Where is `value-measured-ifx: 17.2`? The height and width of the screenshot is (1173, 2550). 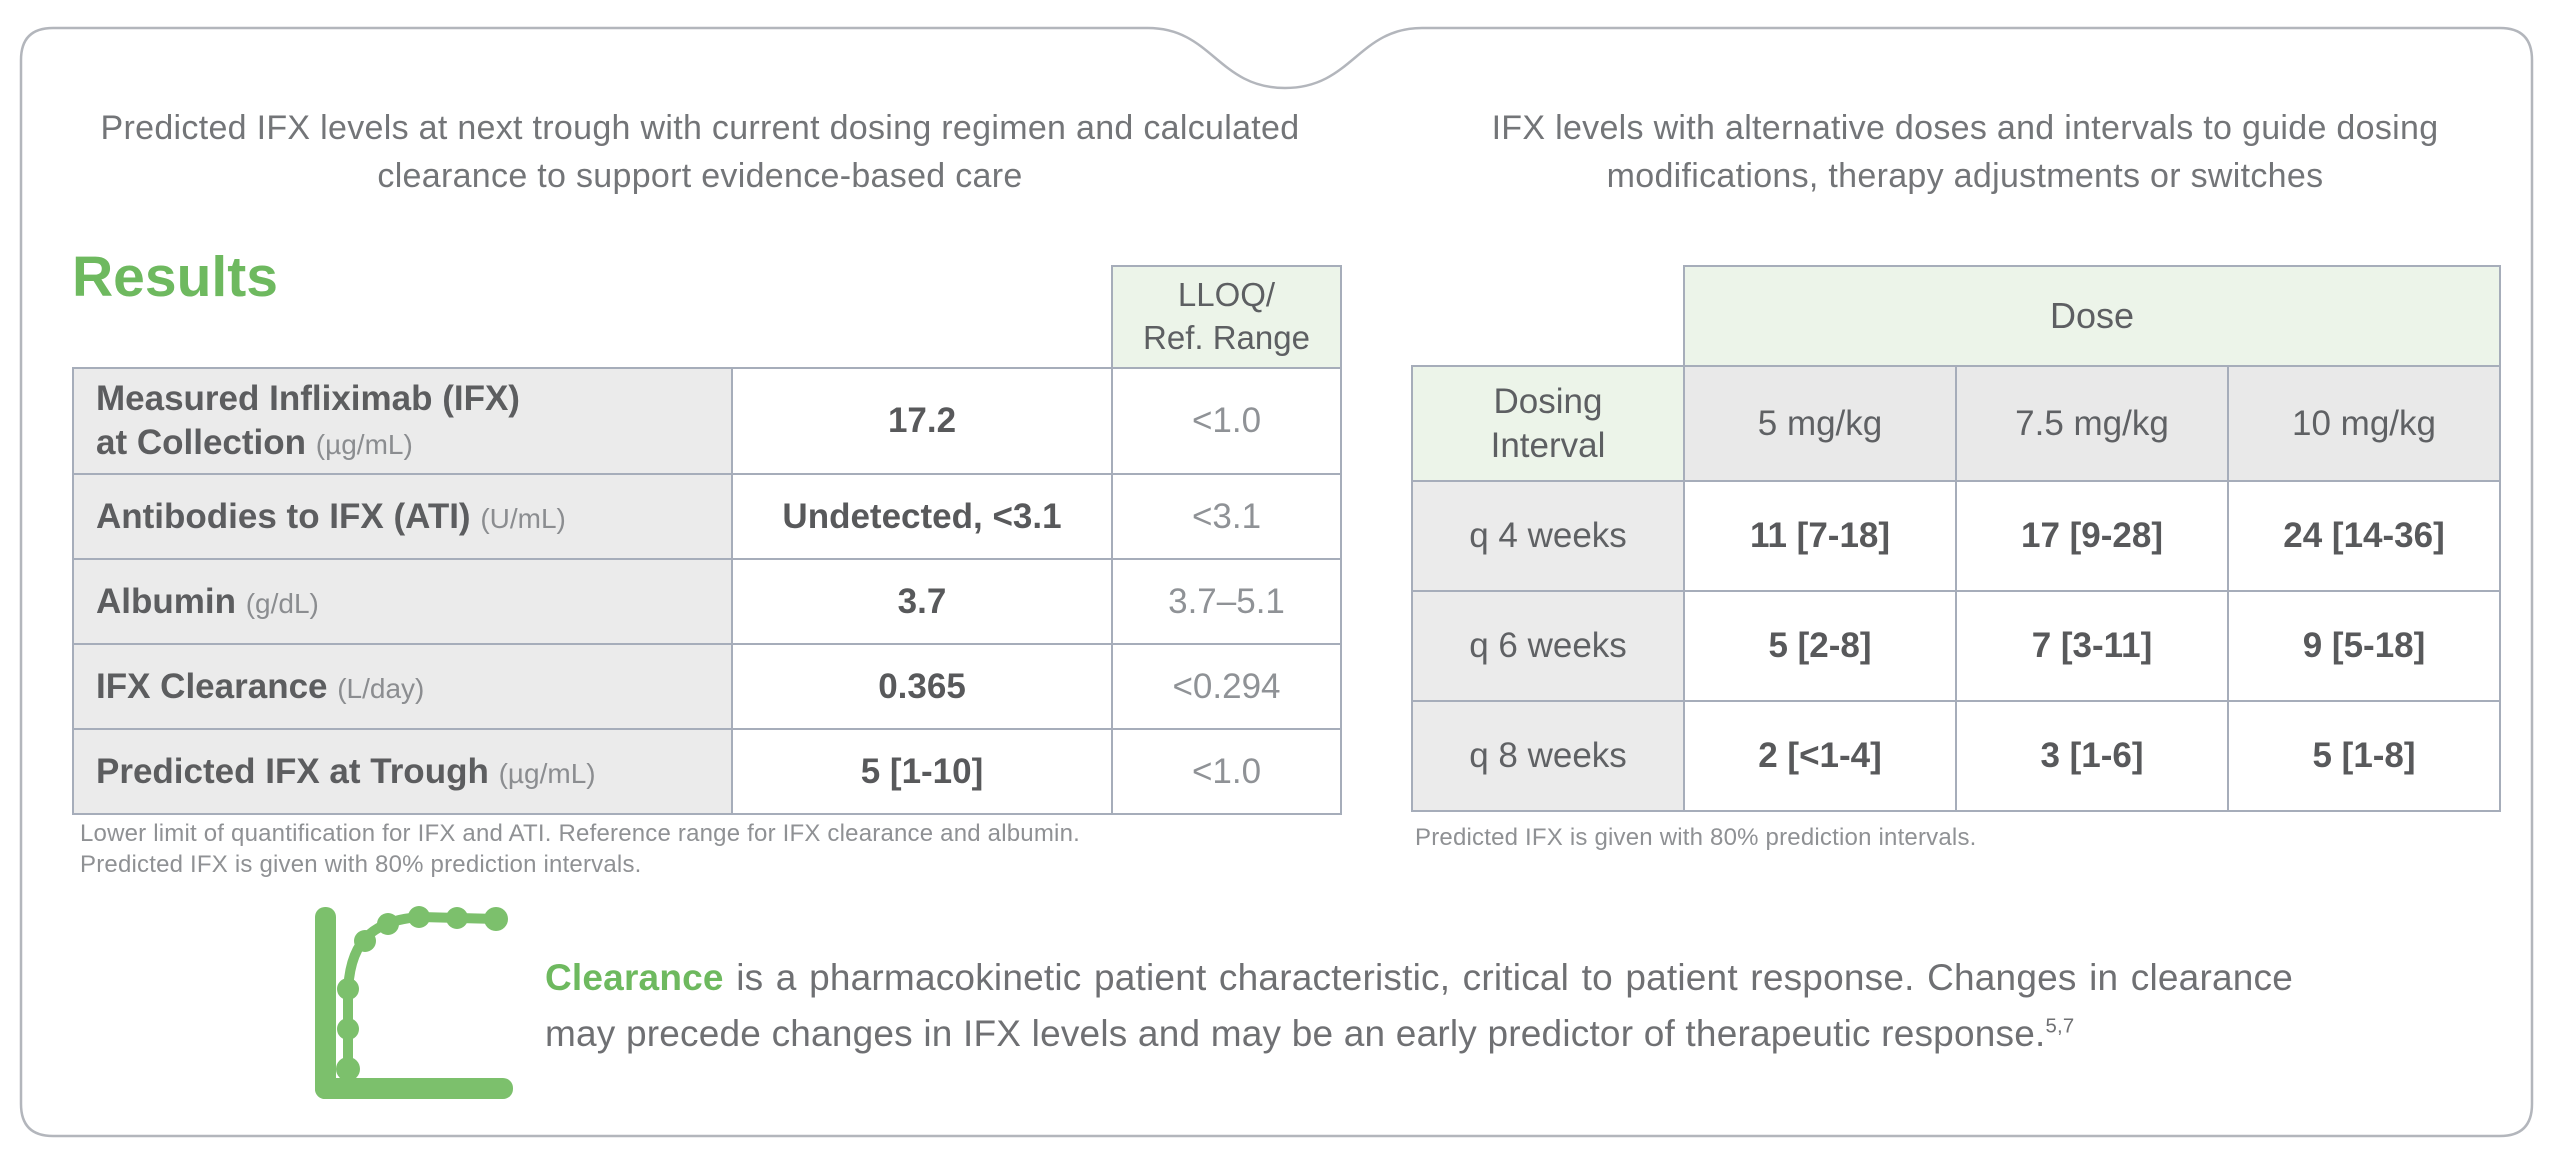 value-measured-ifx: 17.2 is located at coordinates (922, 421).